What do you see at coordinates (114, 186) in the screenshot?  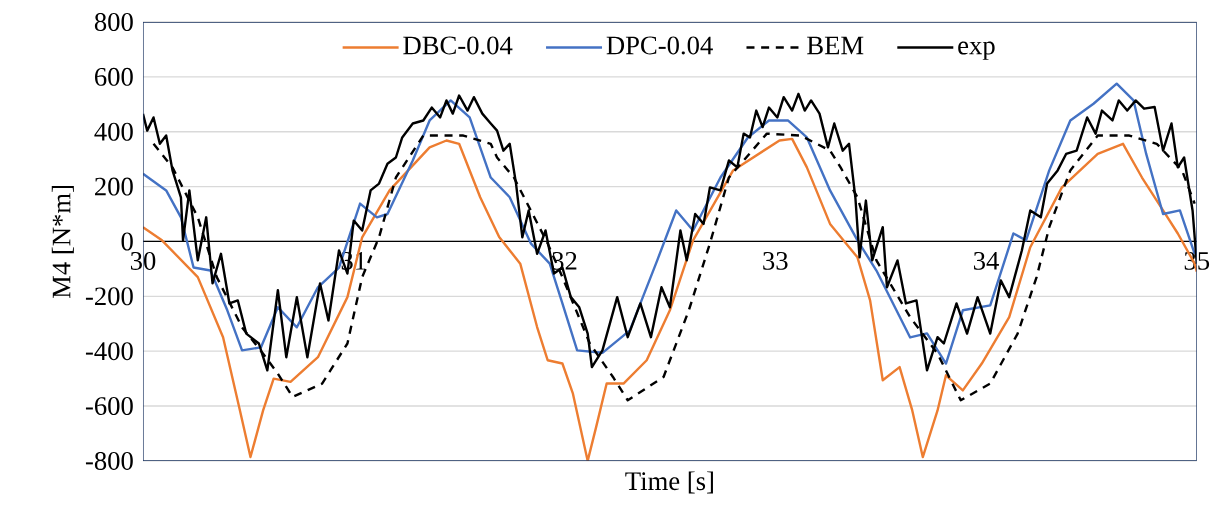 I see `y-tick-label: 200` at bounding box center [114, 186].